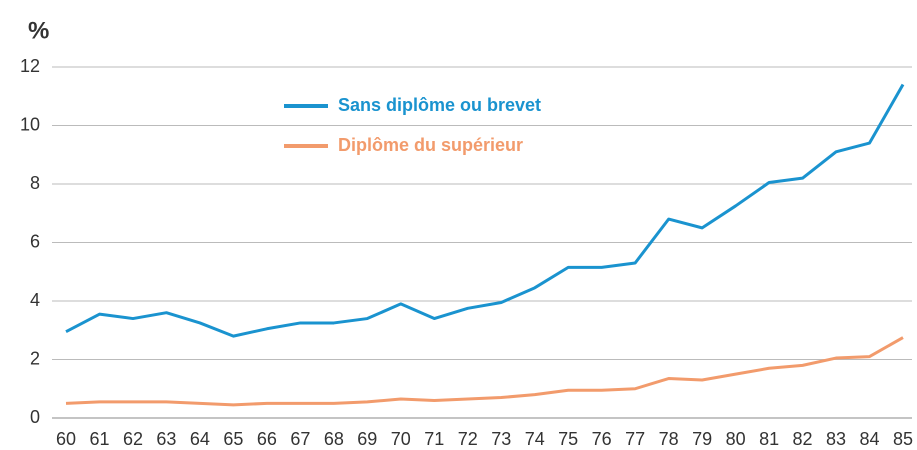 Image resolution: width=917 pixels, height=450 pixels. I want to click on x-tick-label: 73, so click(501, 439).